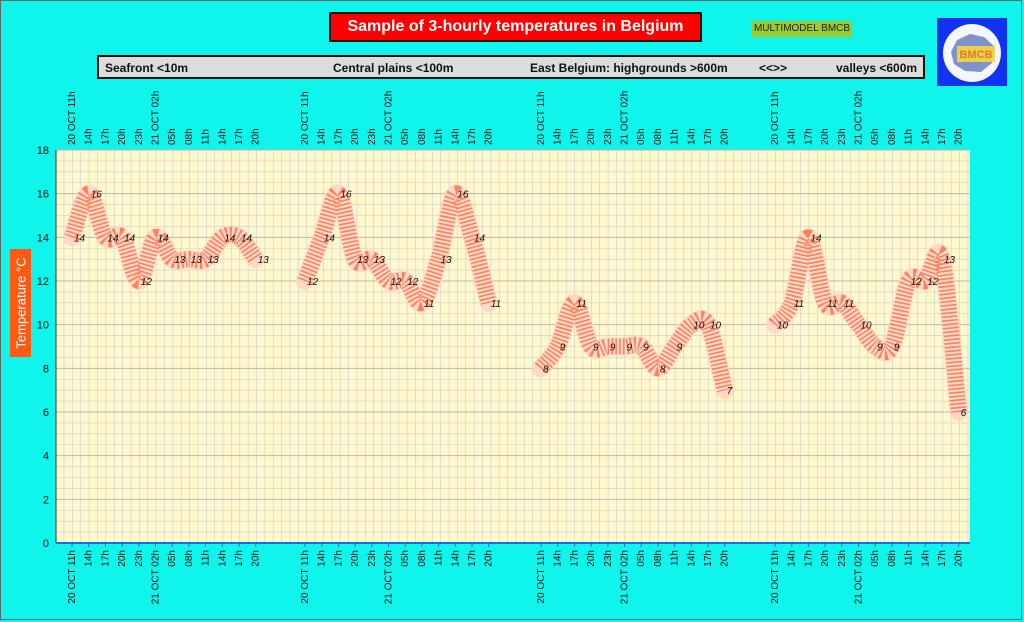 Image resolution: width=1024 pixels, height=622 pixels. What do you see at coordinates (802, 29) in the screenshot?
I see `model-badge: MULTIMODEL BMCB` at bounding box center [802, 29].